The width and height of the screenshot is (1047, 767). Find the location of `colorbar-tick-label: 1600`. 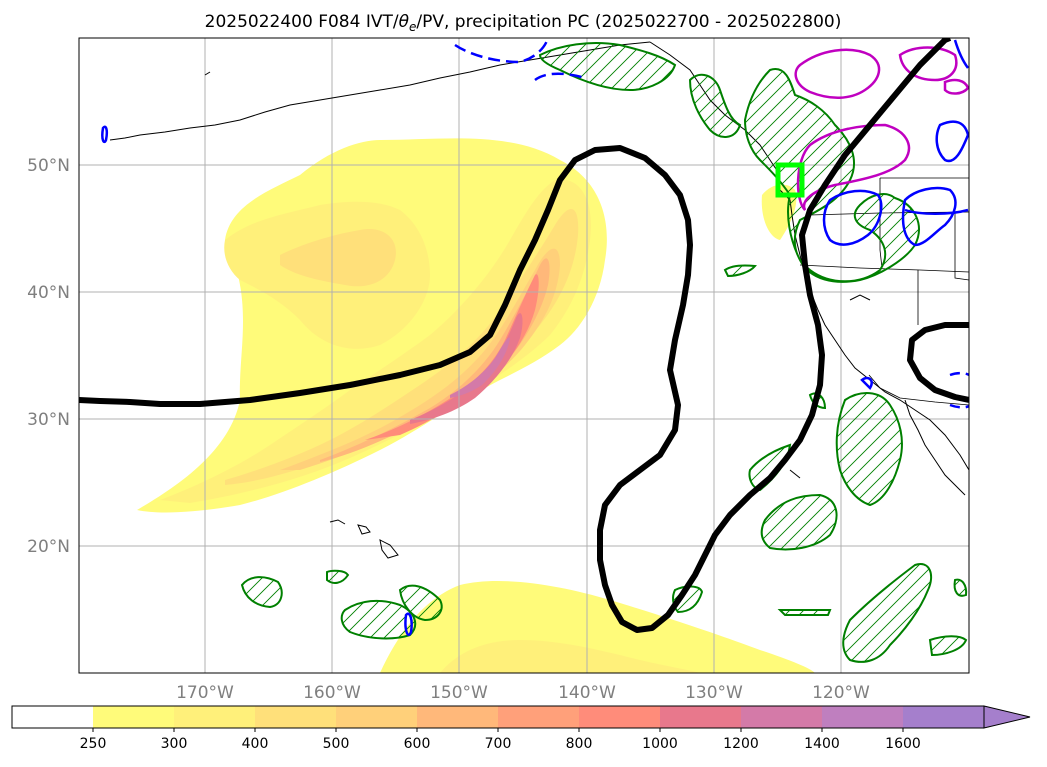

colorbar-tick-label: 1600 is located at coordinates (903, 744).